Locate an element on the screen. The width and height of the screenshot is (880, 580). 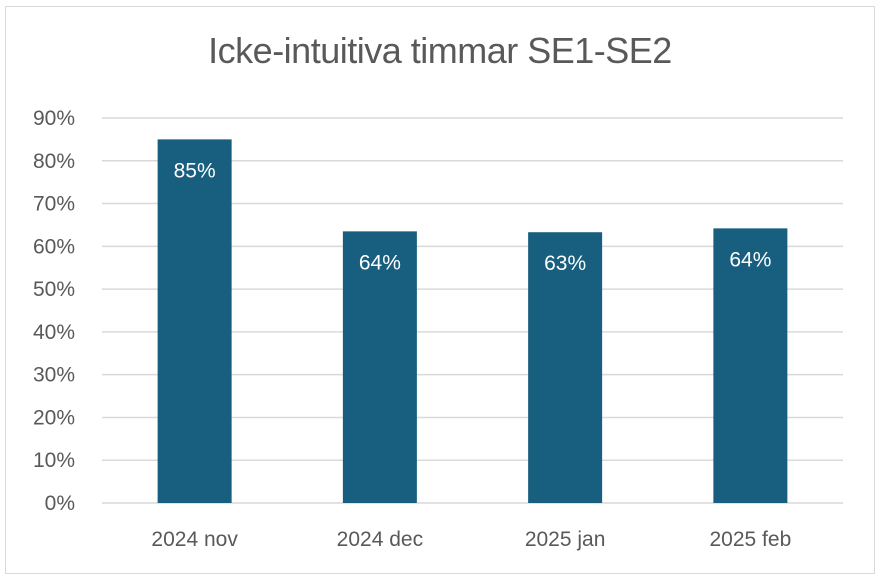
x-tick-label: 2024 nov is located at coordinates (194, 539).